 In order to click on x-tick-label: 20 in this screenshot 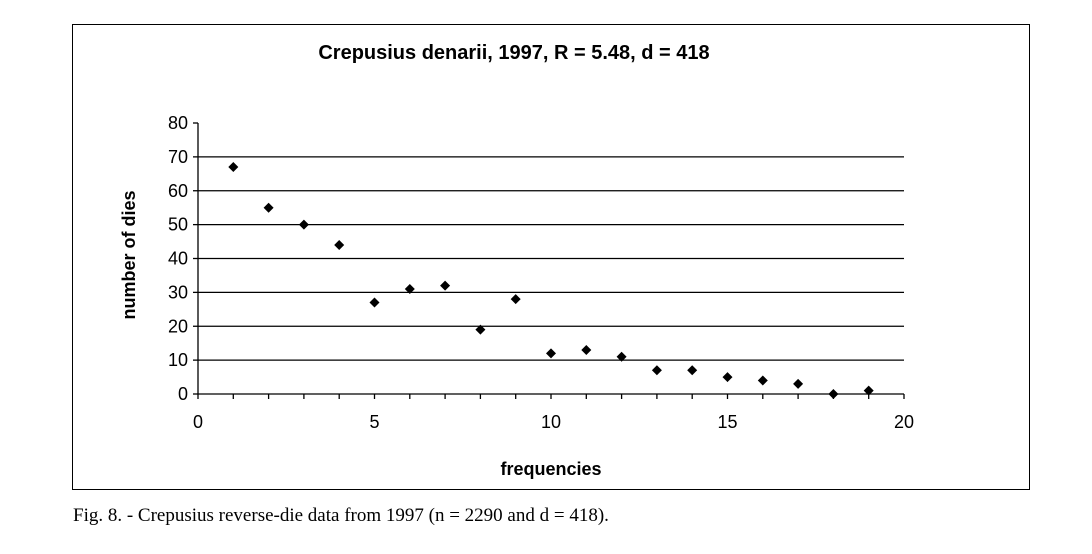, I will do `click(904, 422)`.